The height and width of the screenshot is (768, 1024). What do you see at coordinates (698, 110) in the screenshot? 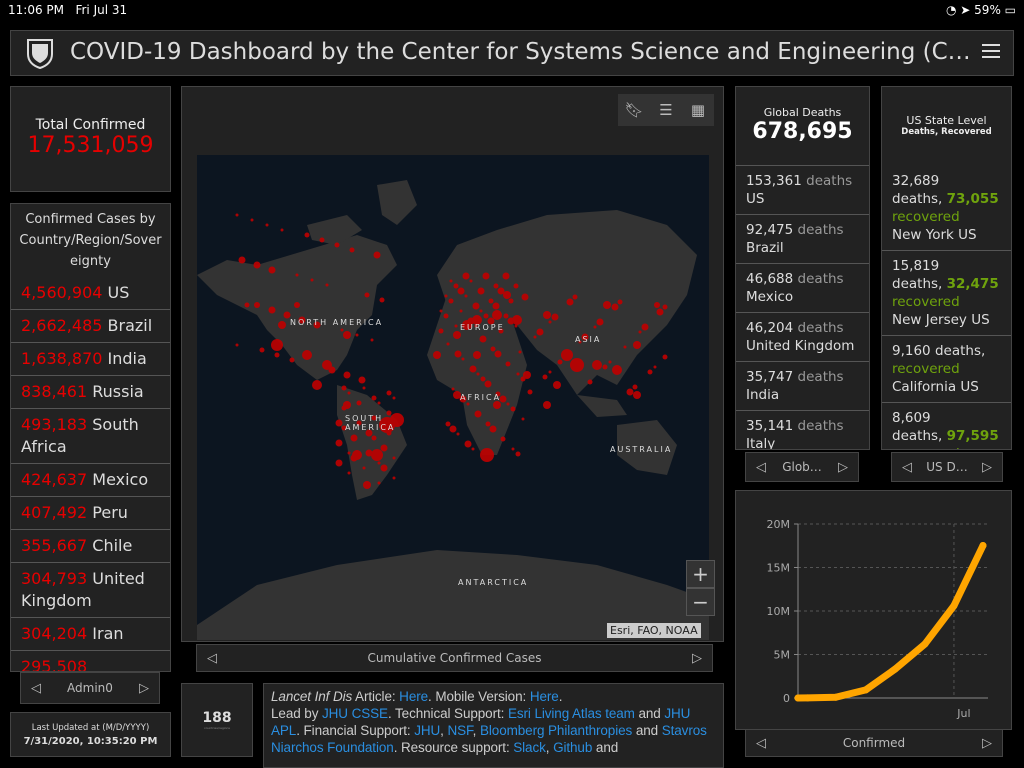
I see `basemap-gallery-icon: ▦` at bounding box center [698, 110].